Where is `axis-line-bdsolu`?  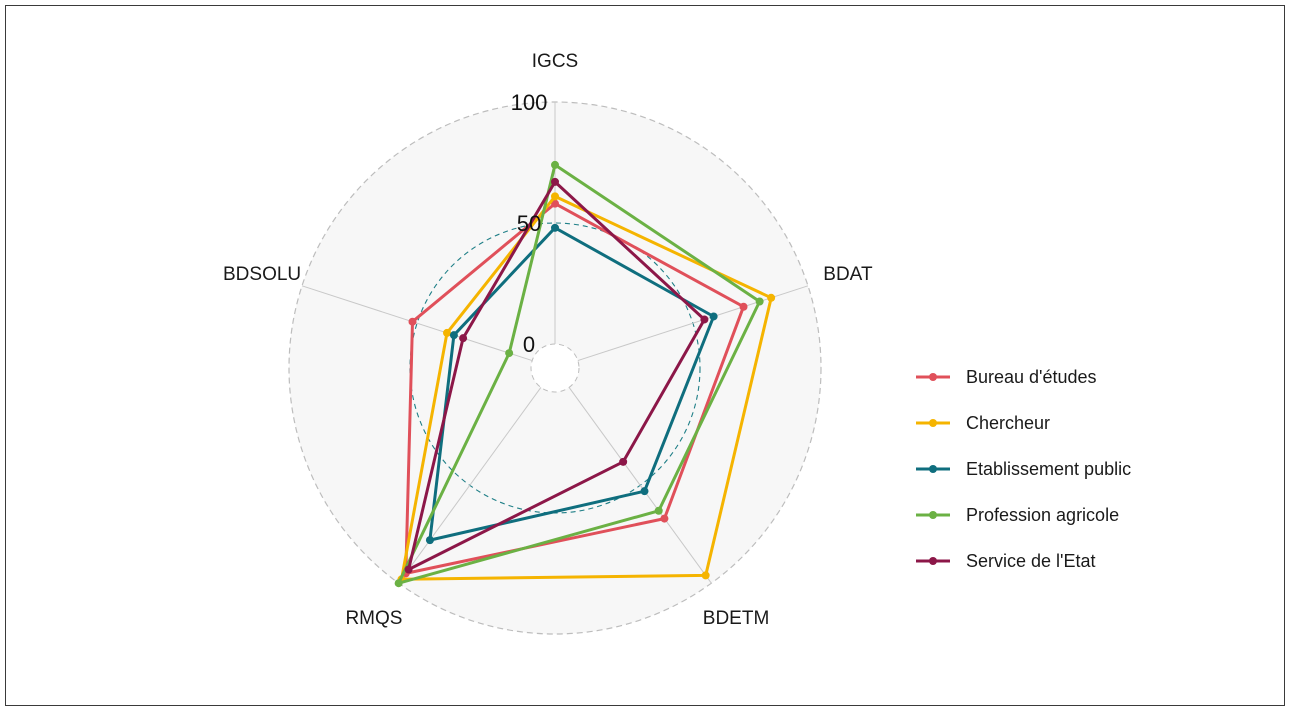 axis-line-bdsolu is located at coordinates (417, 323).